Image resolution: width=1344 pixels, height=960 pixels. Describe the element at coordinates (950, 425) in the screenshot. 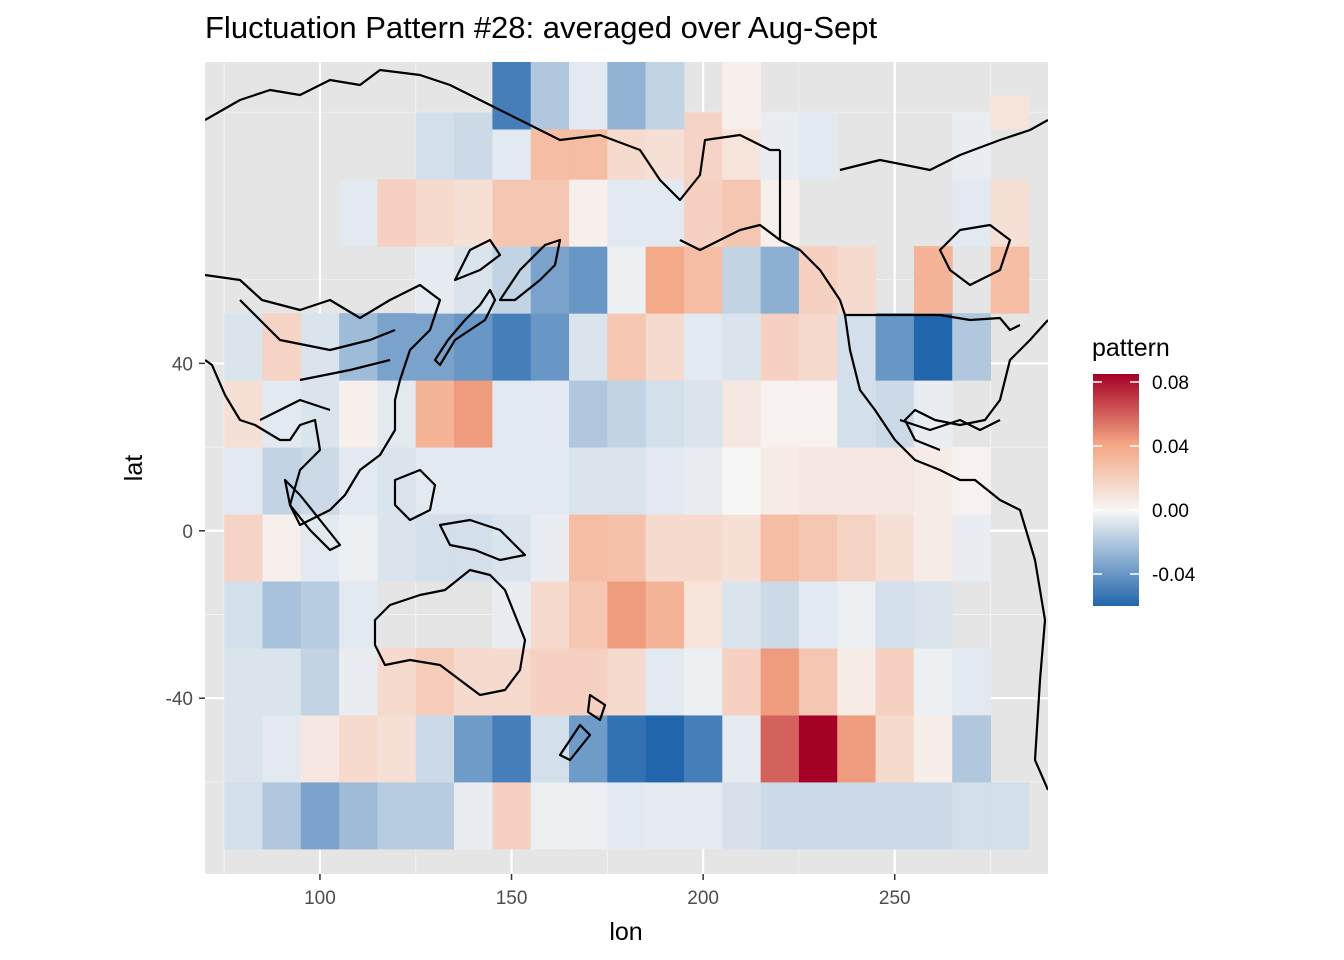

I see `gulf-mexico-coastline` at that location.